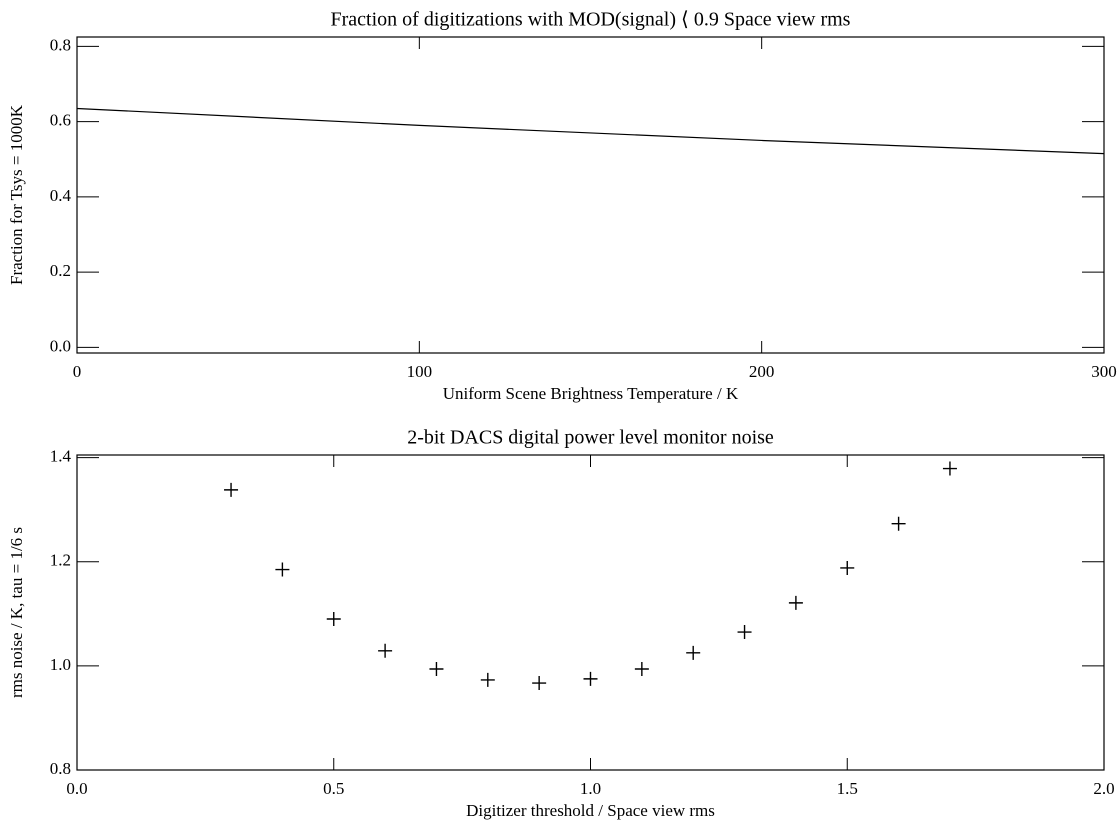  What do you see at coordinates (1104, 371) in the screenshot?
I see `x-tick-label: 300` at bounding box center [1104, 371].